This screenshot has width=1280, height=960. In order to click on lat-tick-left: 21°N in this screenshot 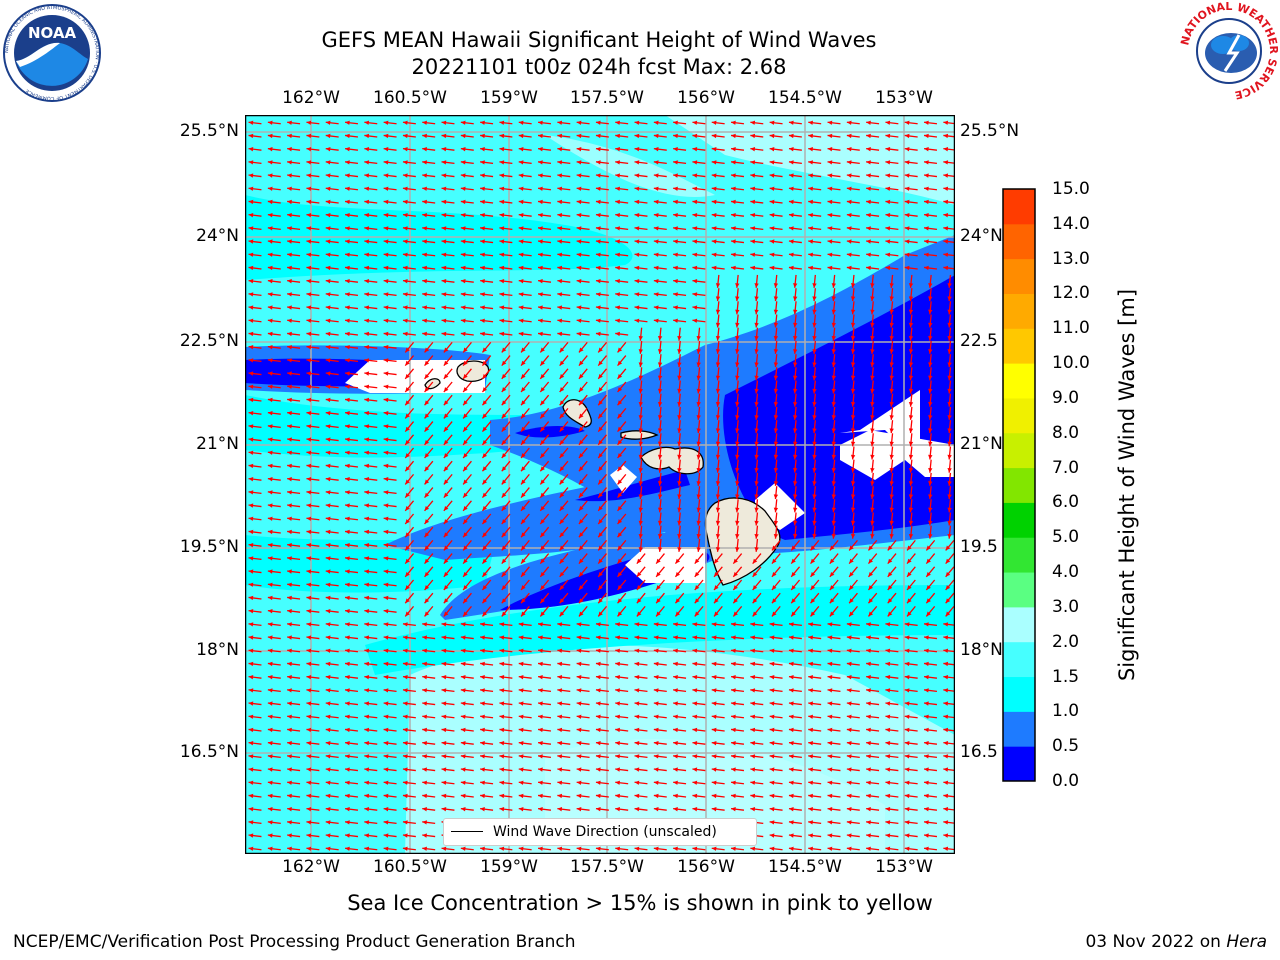, I will do `click(217, 444)`.